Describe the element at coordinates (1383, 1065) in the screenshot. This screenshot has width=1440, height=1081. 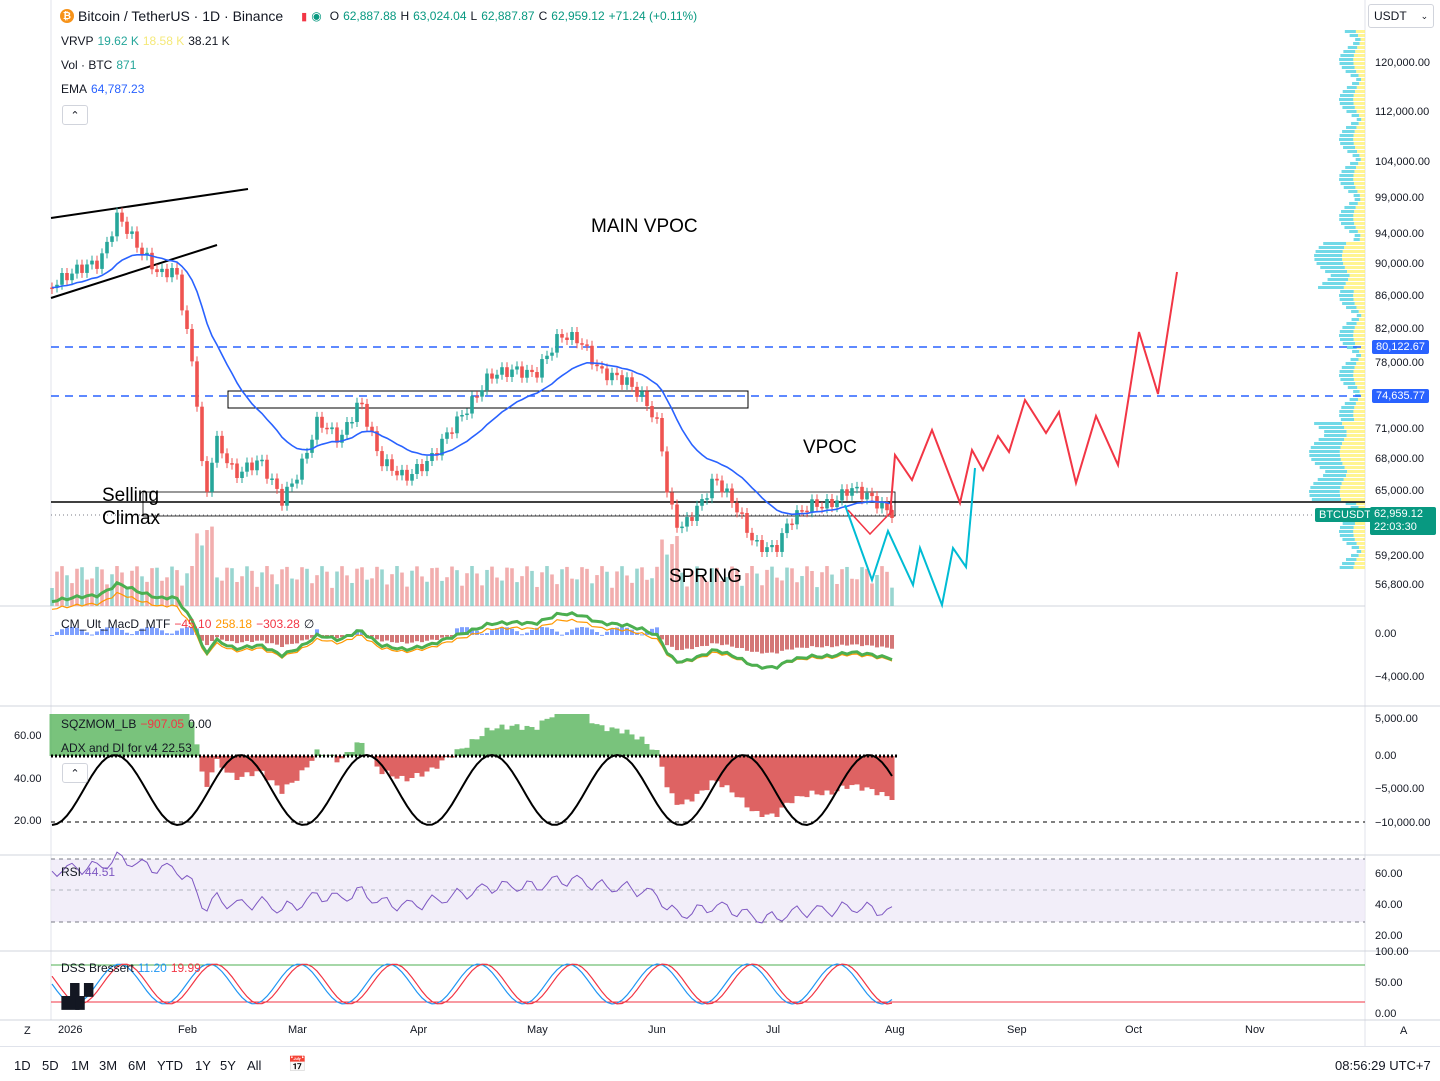
I see `clock-readout: 08:56:29 UTC+7` at that location.